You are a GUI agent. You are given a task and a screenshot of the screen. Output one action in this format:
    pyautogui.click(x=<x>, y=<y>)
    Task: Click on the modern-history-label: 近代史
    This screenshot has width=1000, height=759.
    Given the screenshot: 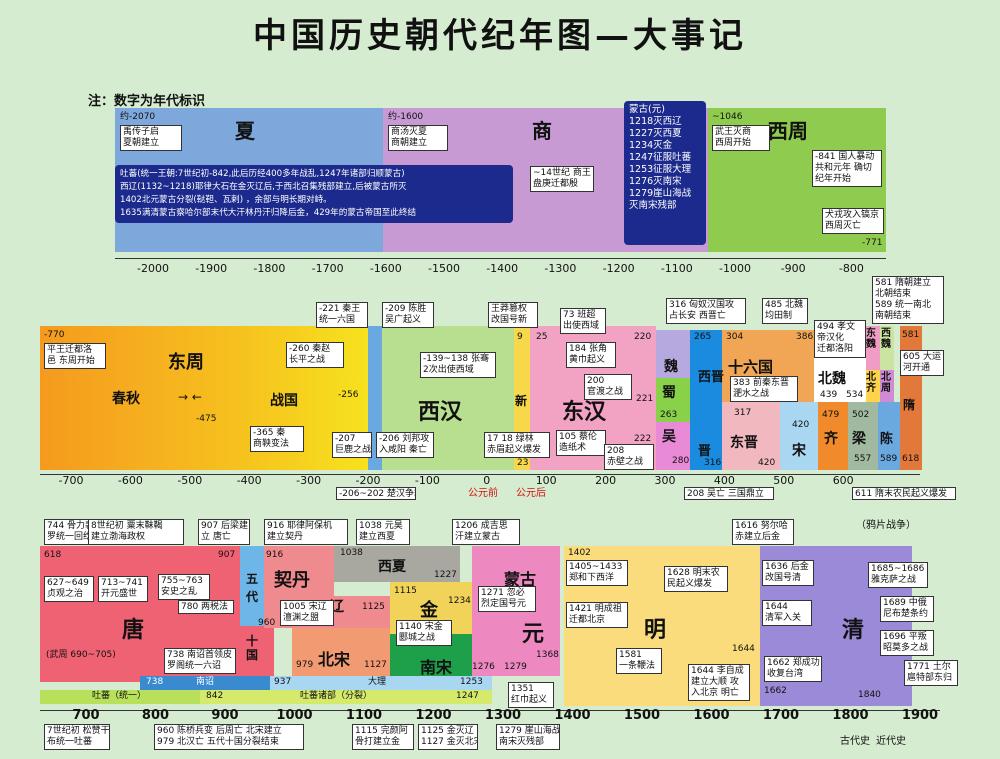 What is the action you would take?
    pyautogui.click(x=891, y=741)
    